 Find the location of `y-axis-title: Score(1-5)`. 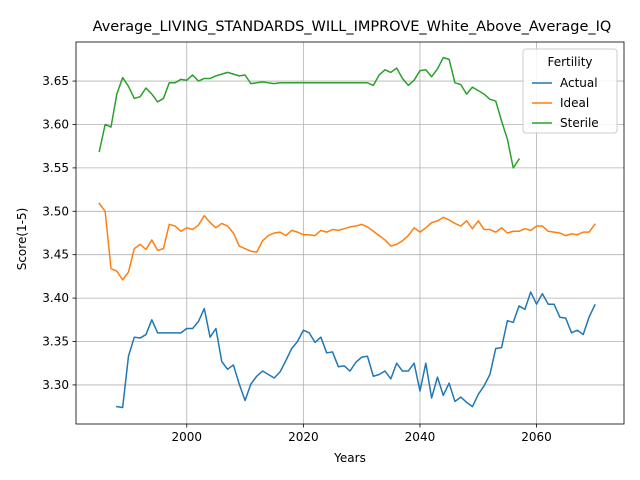

y-axis-title: Score(1-5) is located at coordinates (22, 239).